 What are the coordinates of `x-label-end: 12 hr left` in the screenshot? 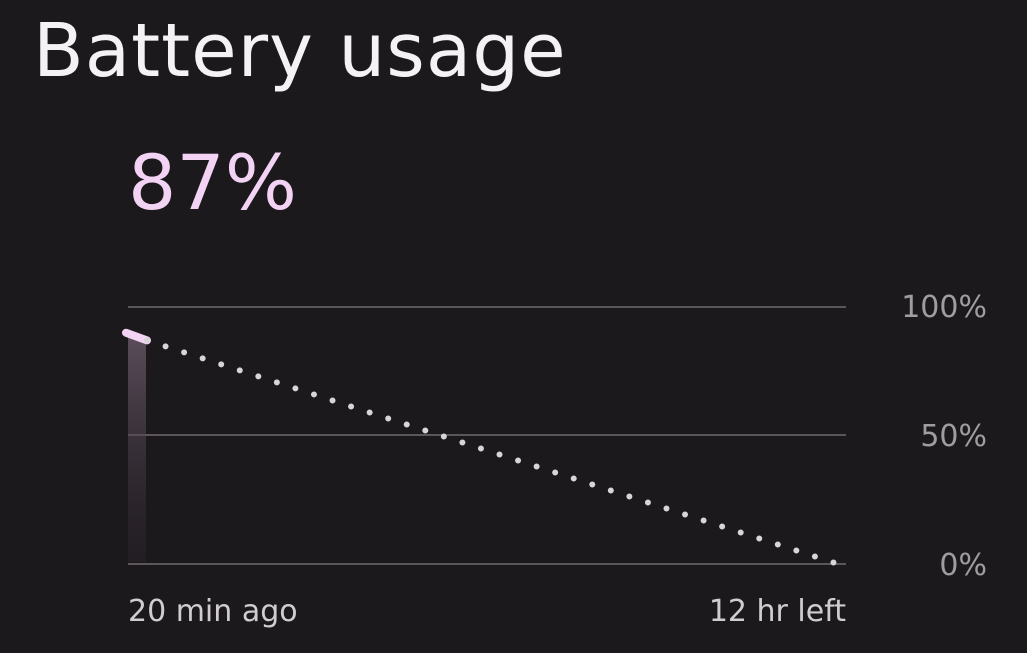 It's located at (777, 611).